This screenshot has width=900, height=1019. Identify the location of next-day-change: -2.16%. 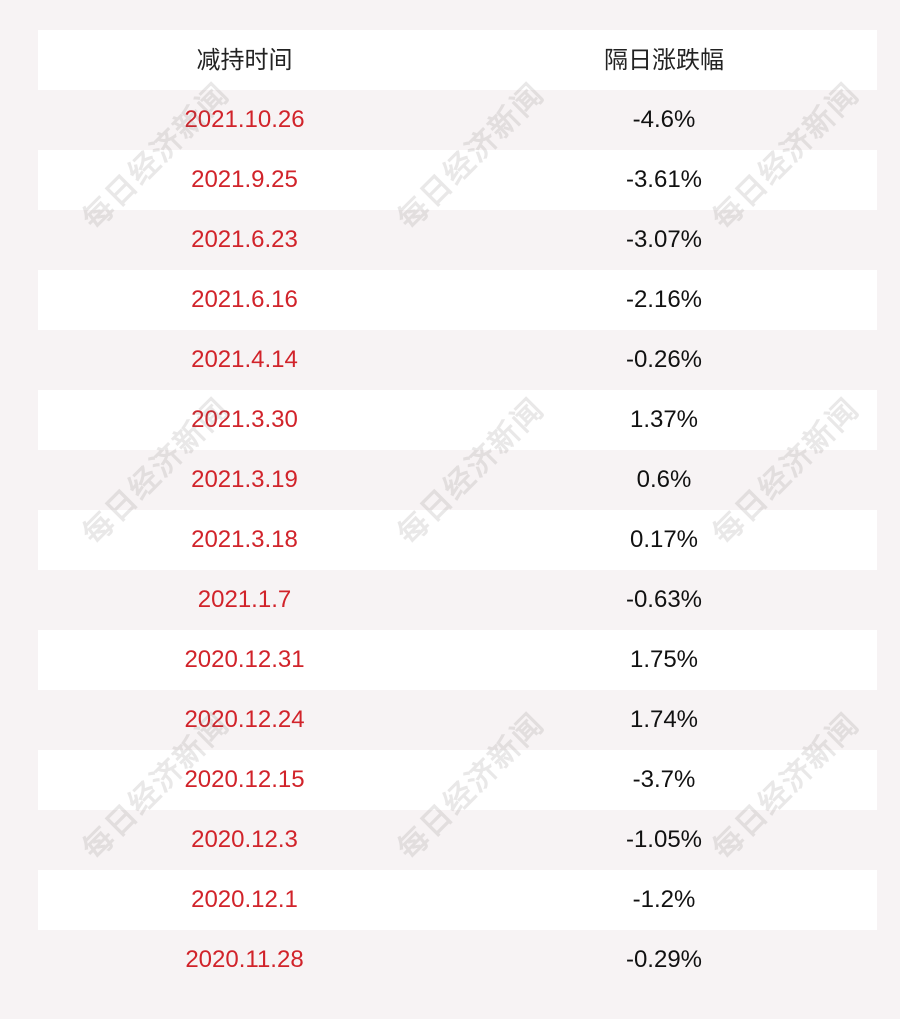
(664, 299).